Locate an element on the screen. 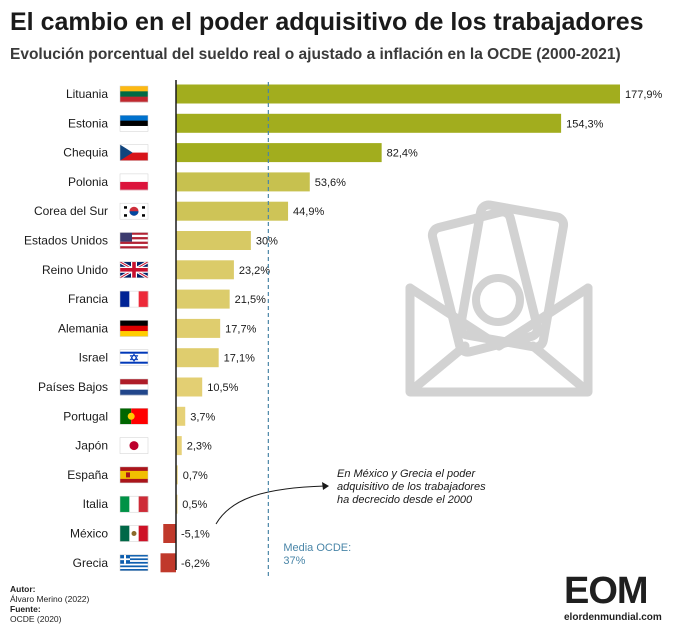  category-label-12: Japón is located at coordinates (91, 446).